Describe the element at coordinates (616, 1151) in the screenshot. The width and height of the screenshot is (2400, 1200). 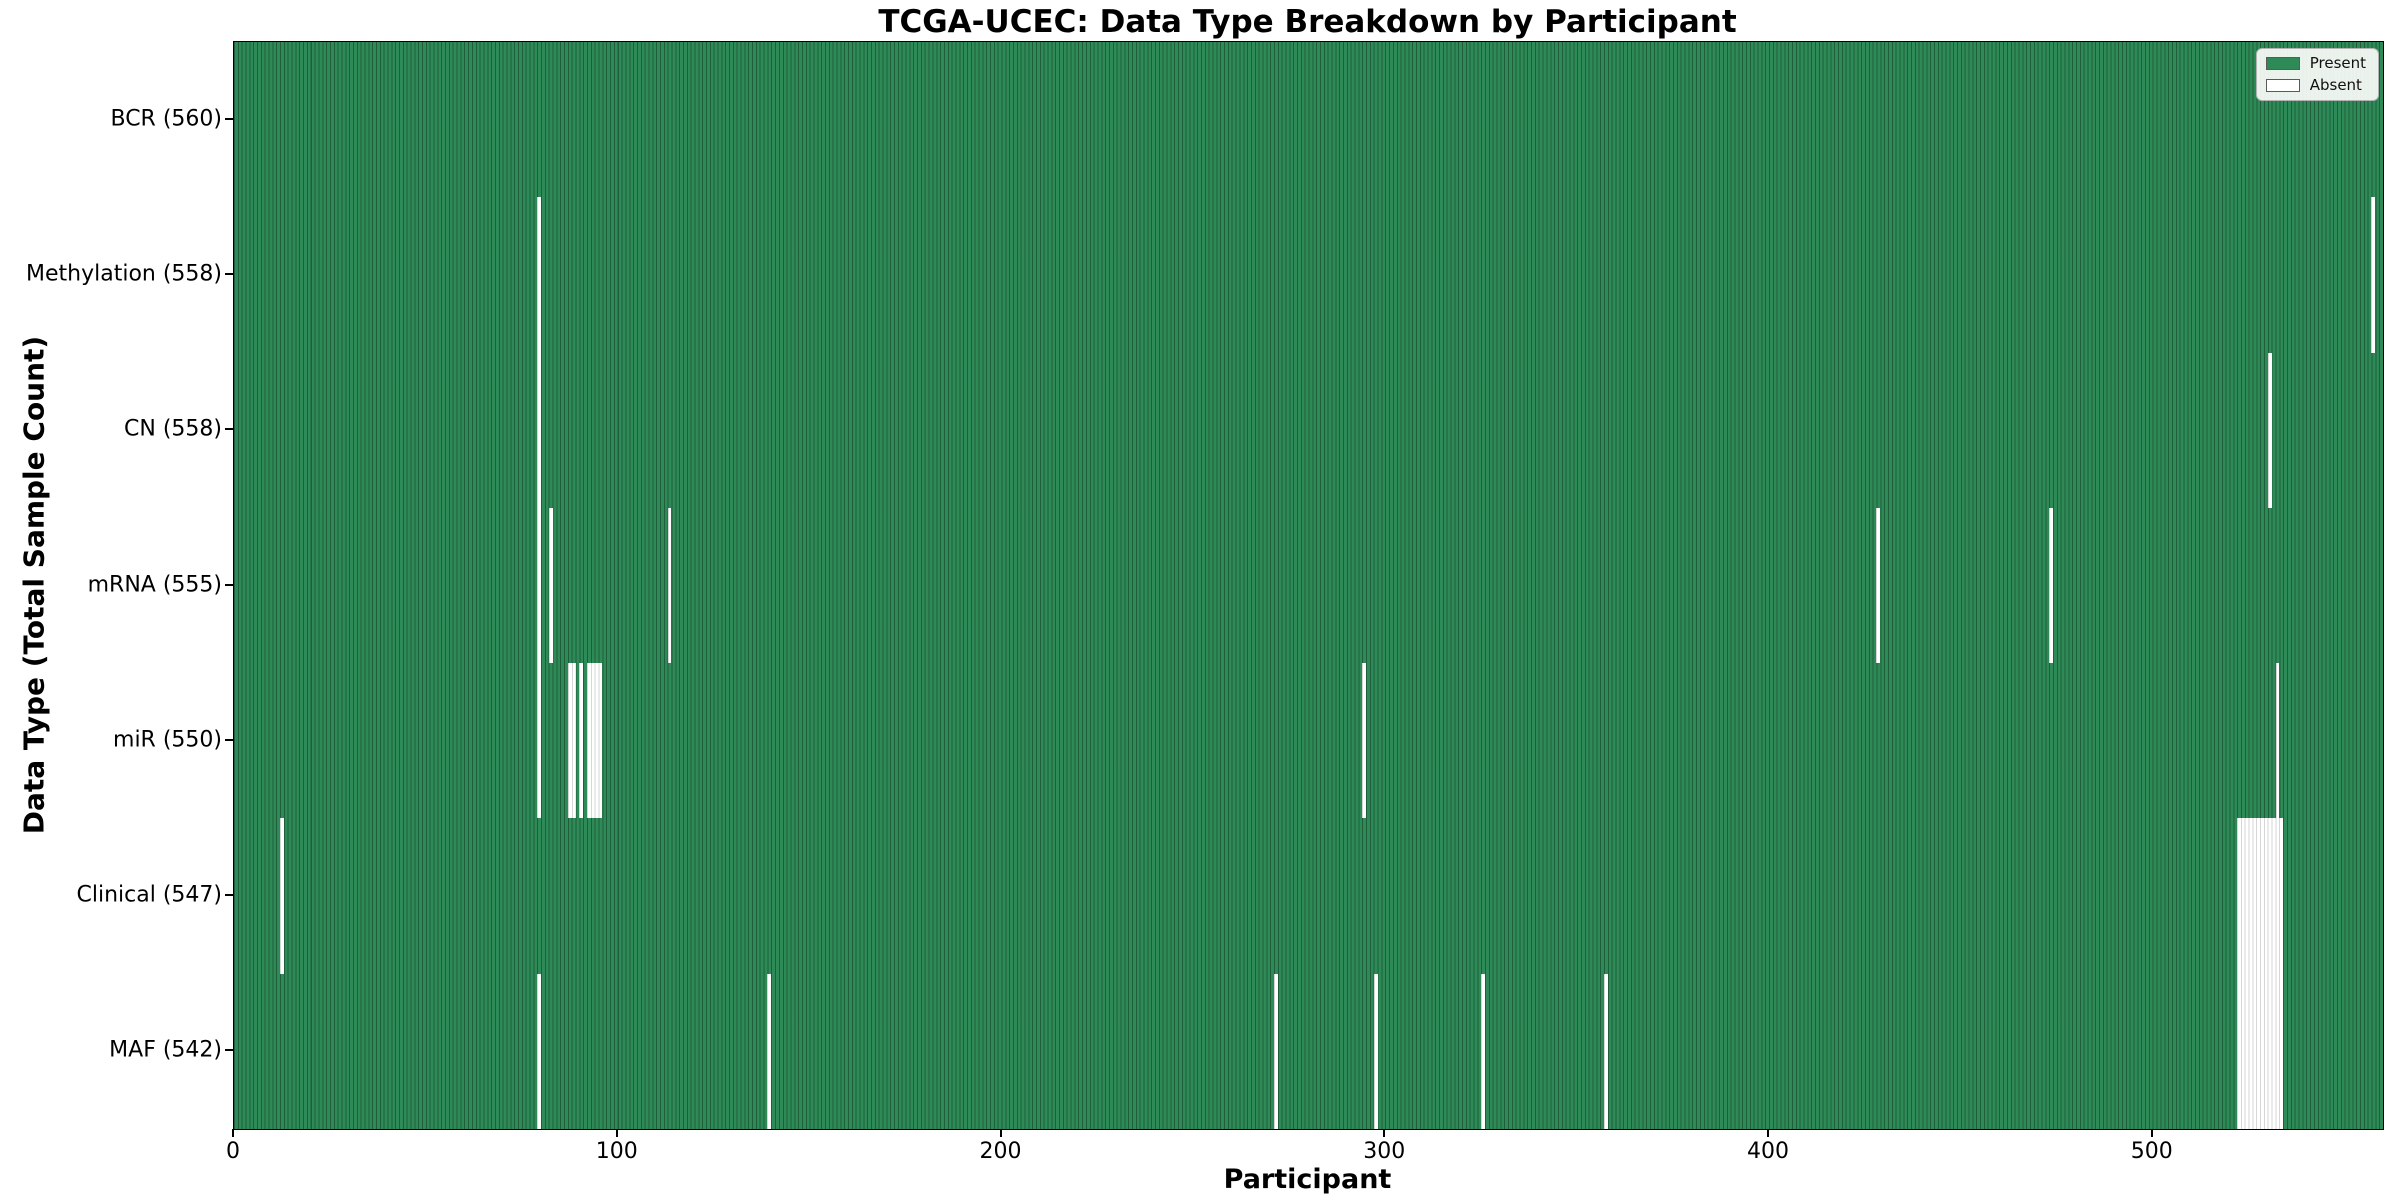
I see `x-tick-label-100: 100` at that location.